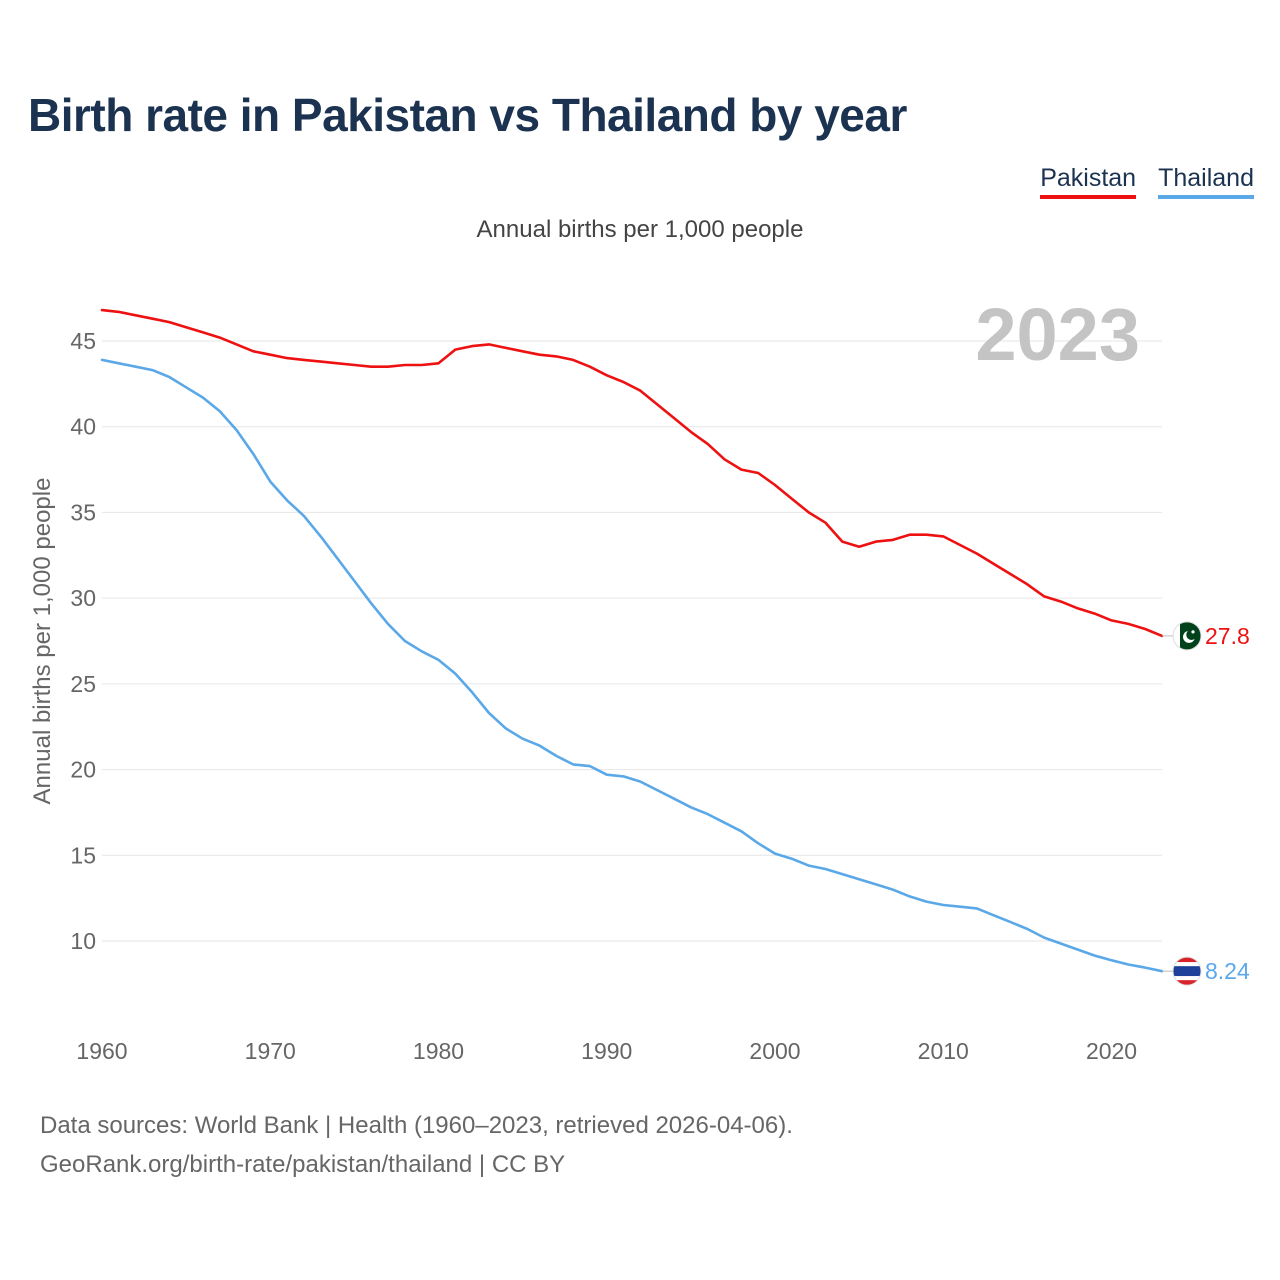 The image size is (1280, 1280). What do you see at coordinates (83, 684) in the screenshot?
I see `y-tick-label-25: 25` at bounding box center [83, 684].